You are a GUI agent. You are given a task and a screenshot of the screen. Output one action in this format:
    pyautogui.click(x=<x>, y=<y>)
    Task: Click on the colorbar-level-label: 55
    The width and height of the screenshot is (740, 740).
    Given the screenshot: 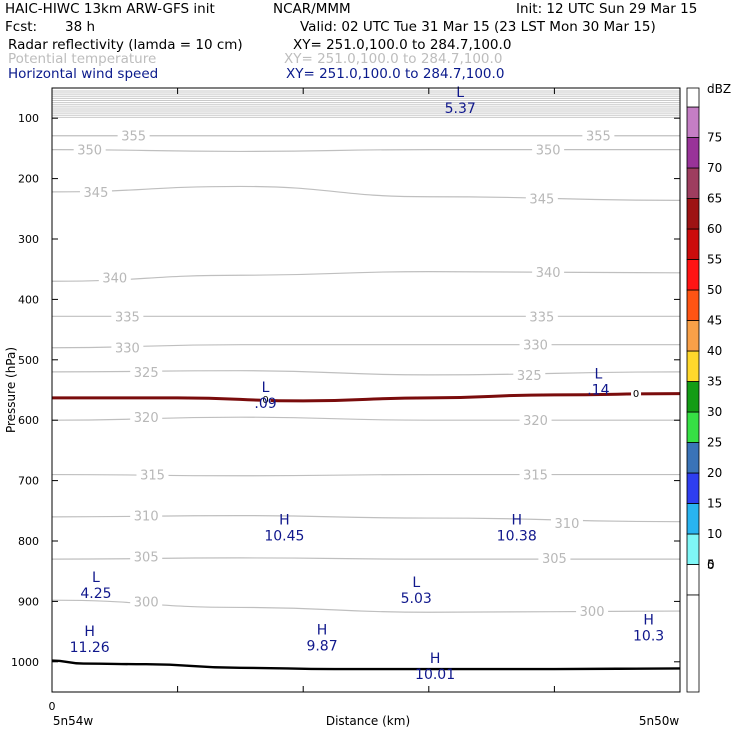 What is the action you would take?
    pyautogui.click(x=714, y=260)
    